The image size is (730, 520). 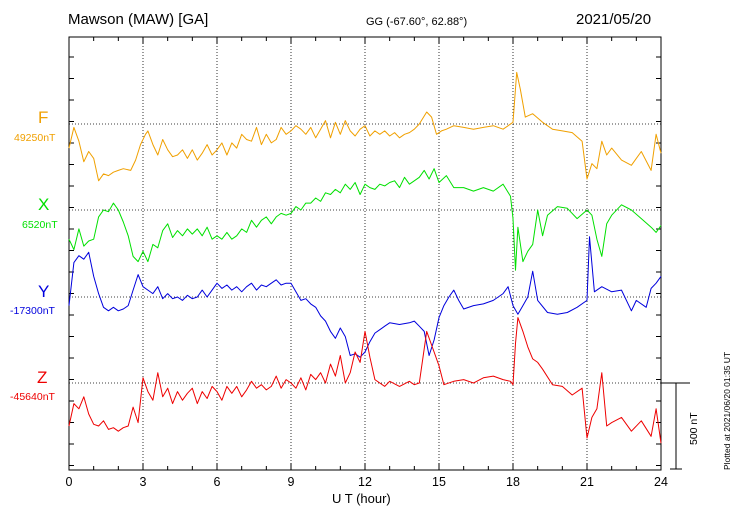 What do you see at coordinates (291, 482) in the screenshot?
I see `x-tick-label-9: 9` at bounding box center [291, 482].